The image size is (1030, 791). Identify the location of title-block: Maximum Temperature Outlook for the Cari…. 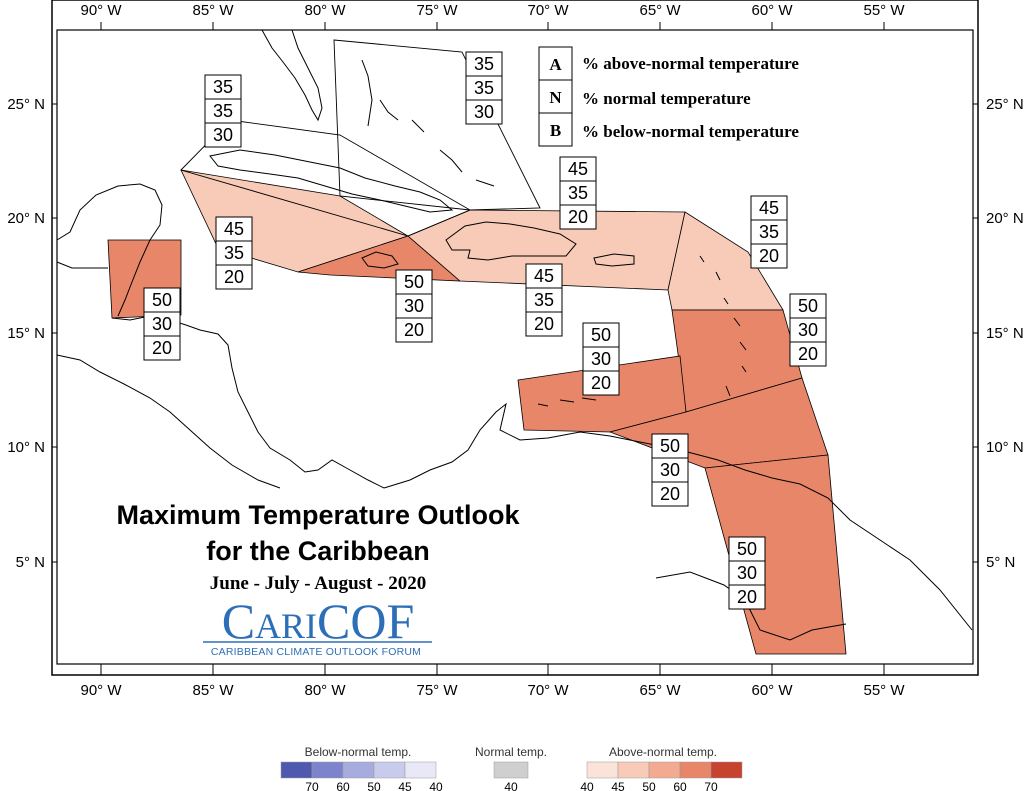
(318, 547).